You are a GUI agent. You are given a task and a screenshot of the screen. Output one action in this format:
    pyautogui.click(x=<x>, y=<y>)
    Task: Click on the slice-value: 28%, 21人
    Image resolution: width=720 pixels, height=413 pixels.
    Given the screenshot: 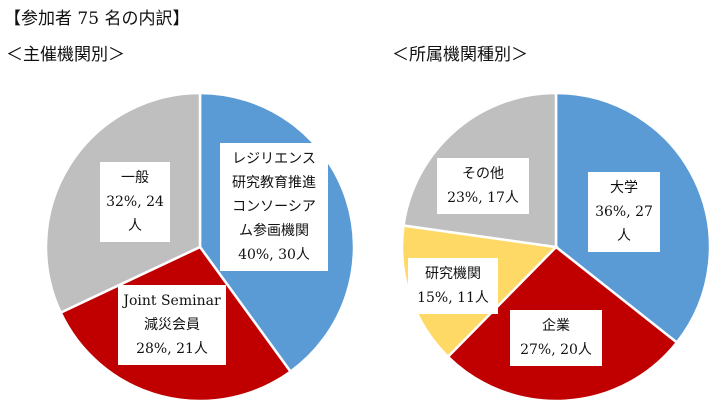 What is the action you would take?
    pyautogui.click(x=172, y=349)
    